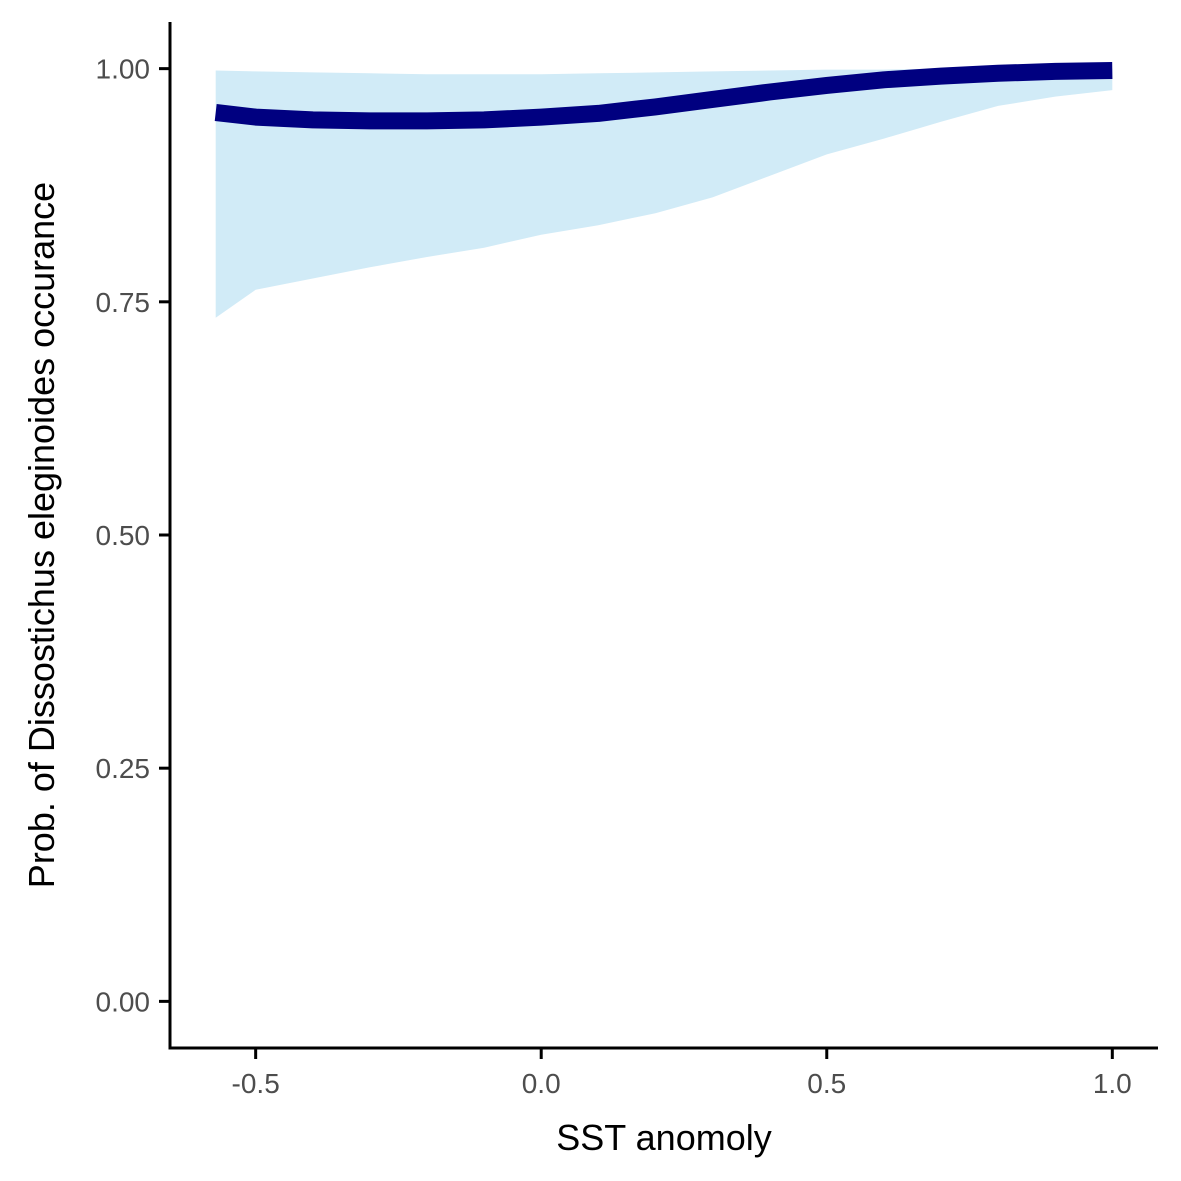 The height and width of the screenshot is (1181, 1181). I want to click on y-tick-label: 0.25, so click(123, 768).